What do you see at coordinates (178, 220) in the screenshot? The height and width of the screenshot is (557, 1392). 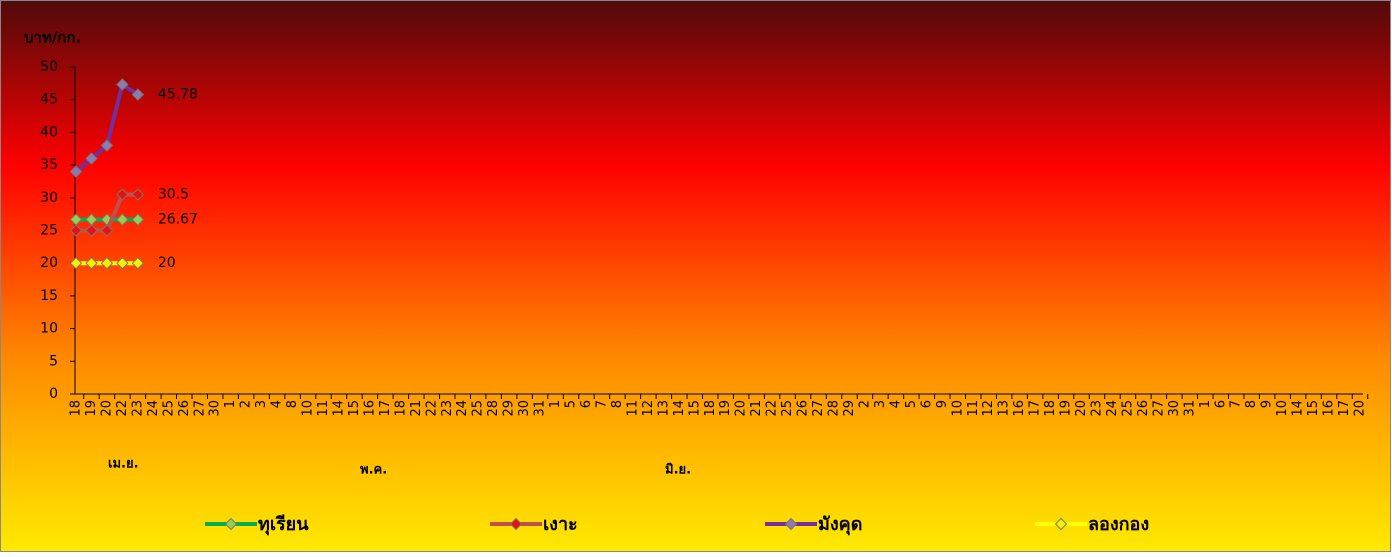 I see `data-label: 26.67` at bounding box center [178, 220].